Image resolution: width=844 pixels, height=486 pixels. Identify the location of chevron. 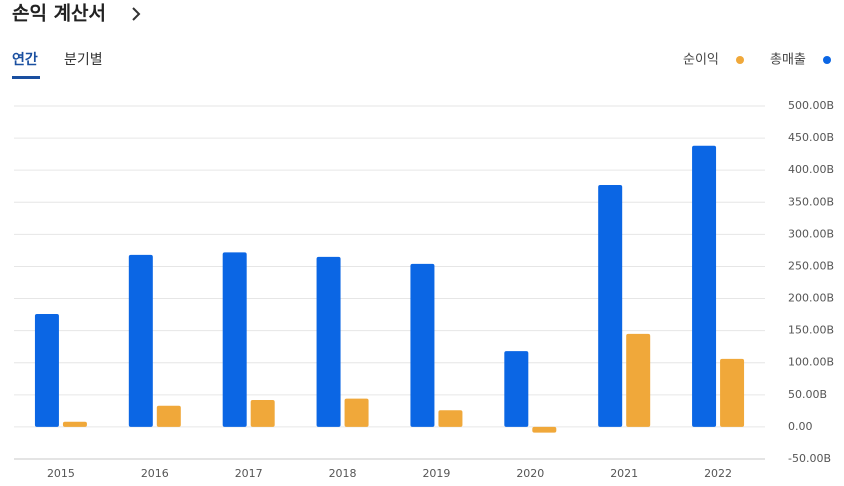
(136, 14).